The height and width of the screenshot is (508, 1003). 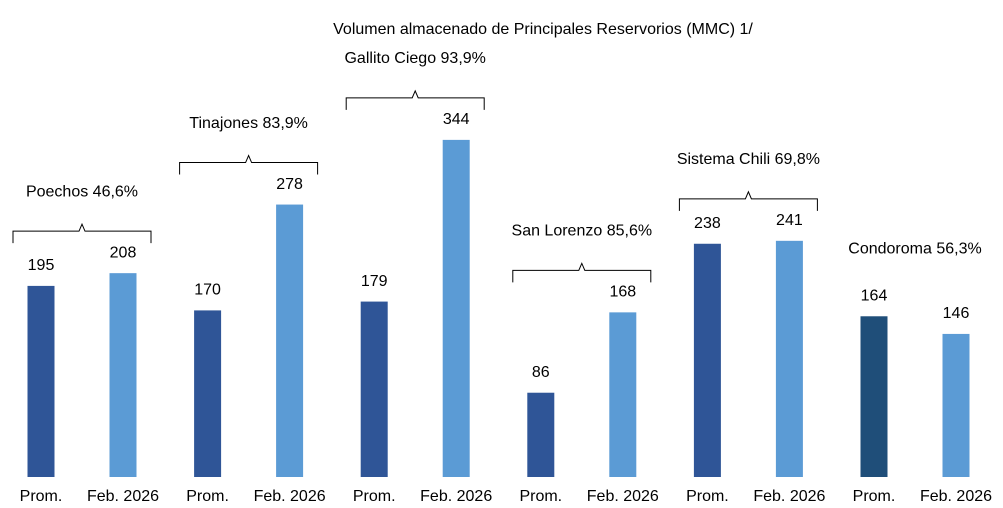 I want to click on group-label: Condoroma 56,3%, so click(x=914, y=248).